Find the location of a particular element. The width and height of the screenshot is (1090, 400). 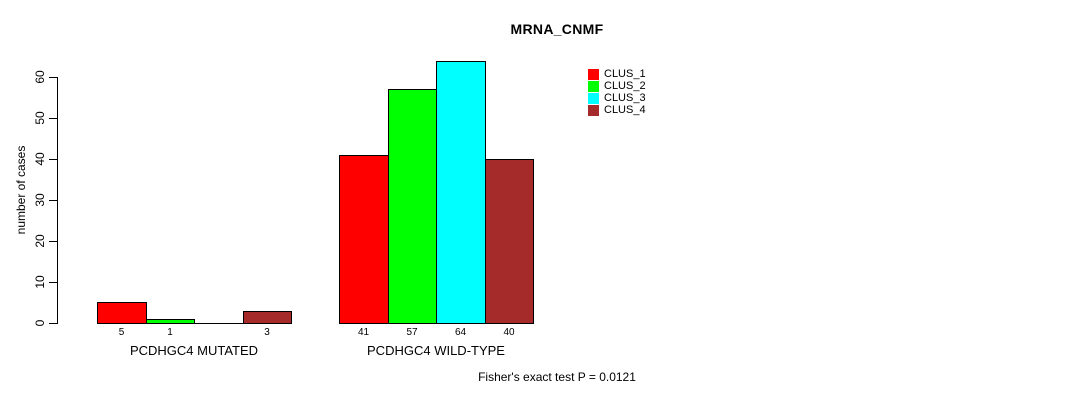

legend-item: CLUS_3 is located at coordinates (617, 98).